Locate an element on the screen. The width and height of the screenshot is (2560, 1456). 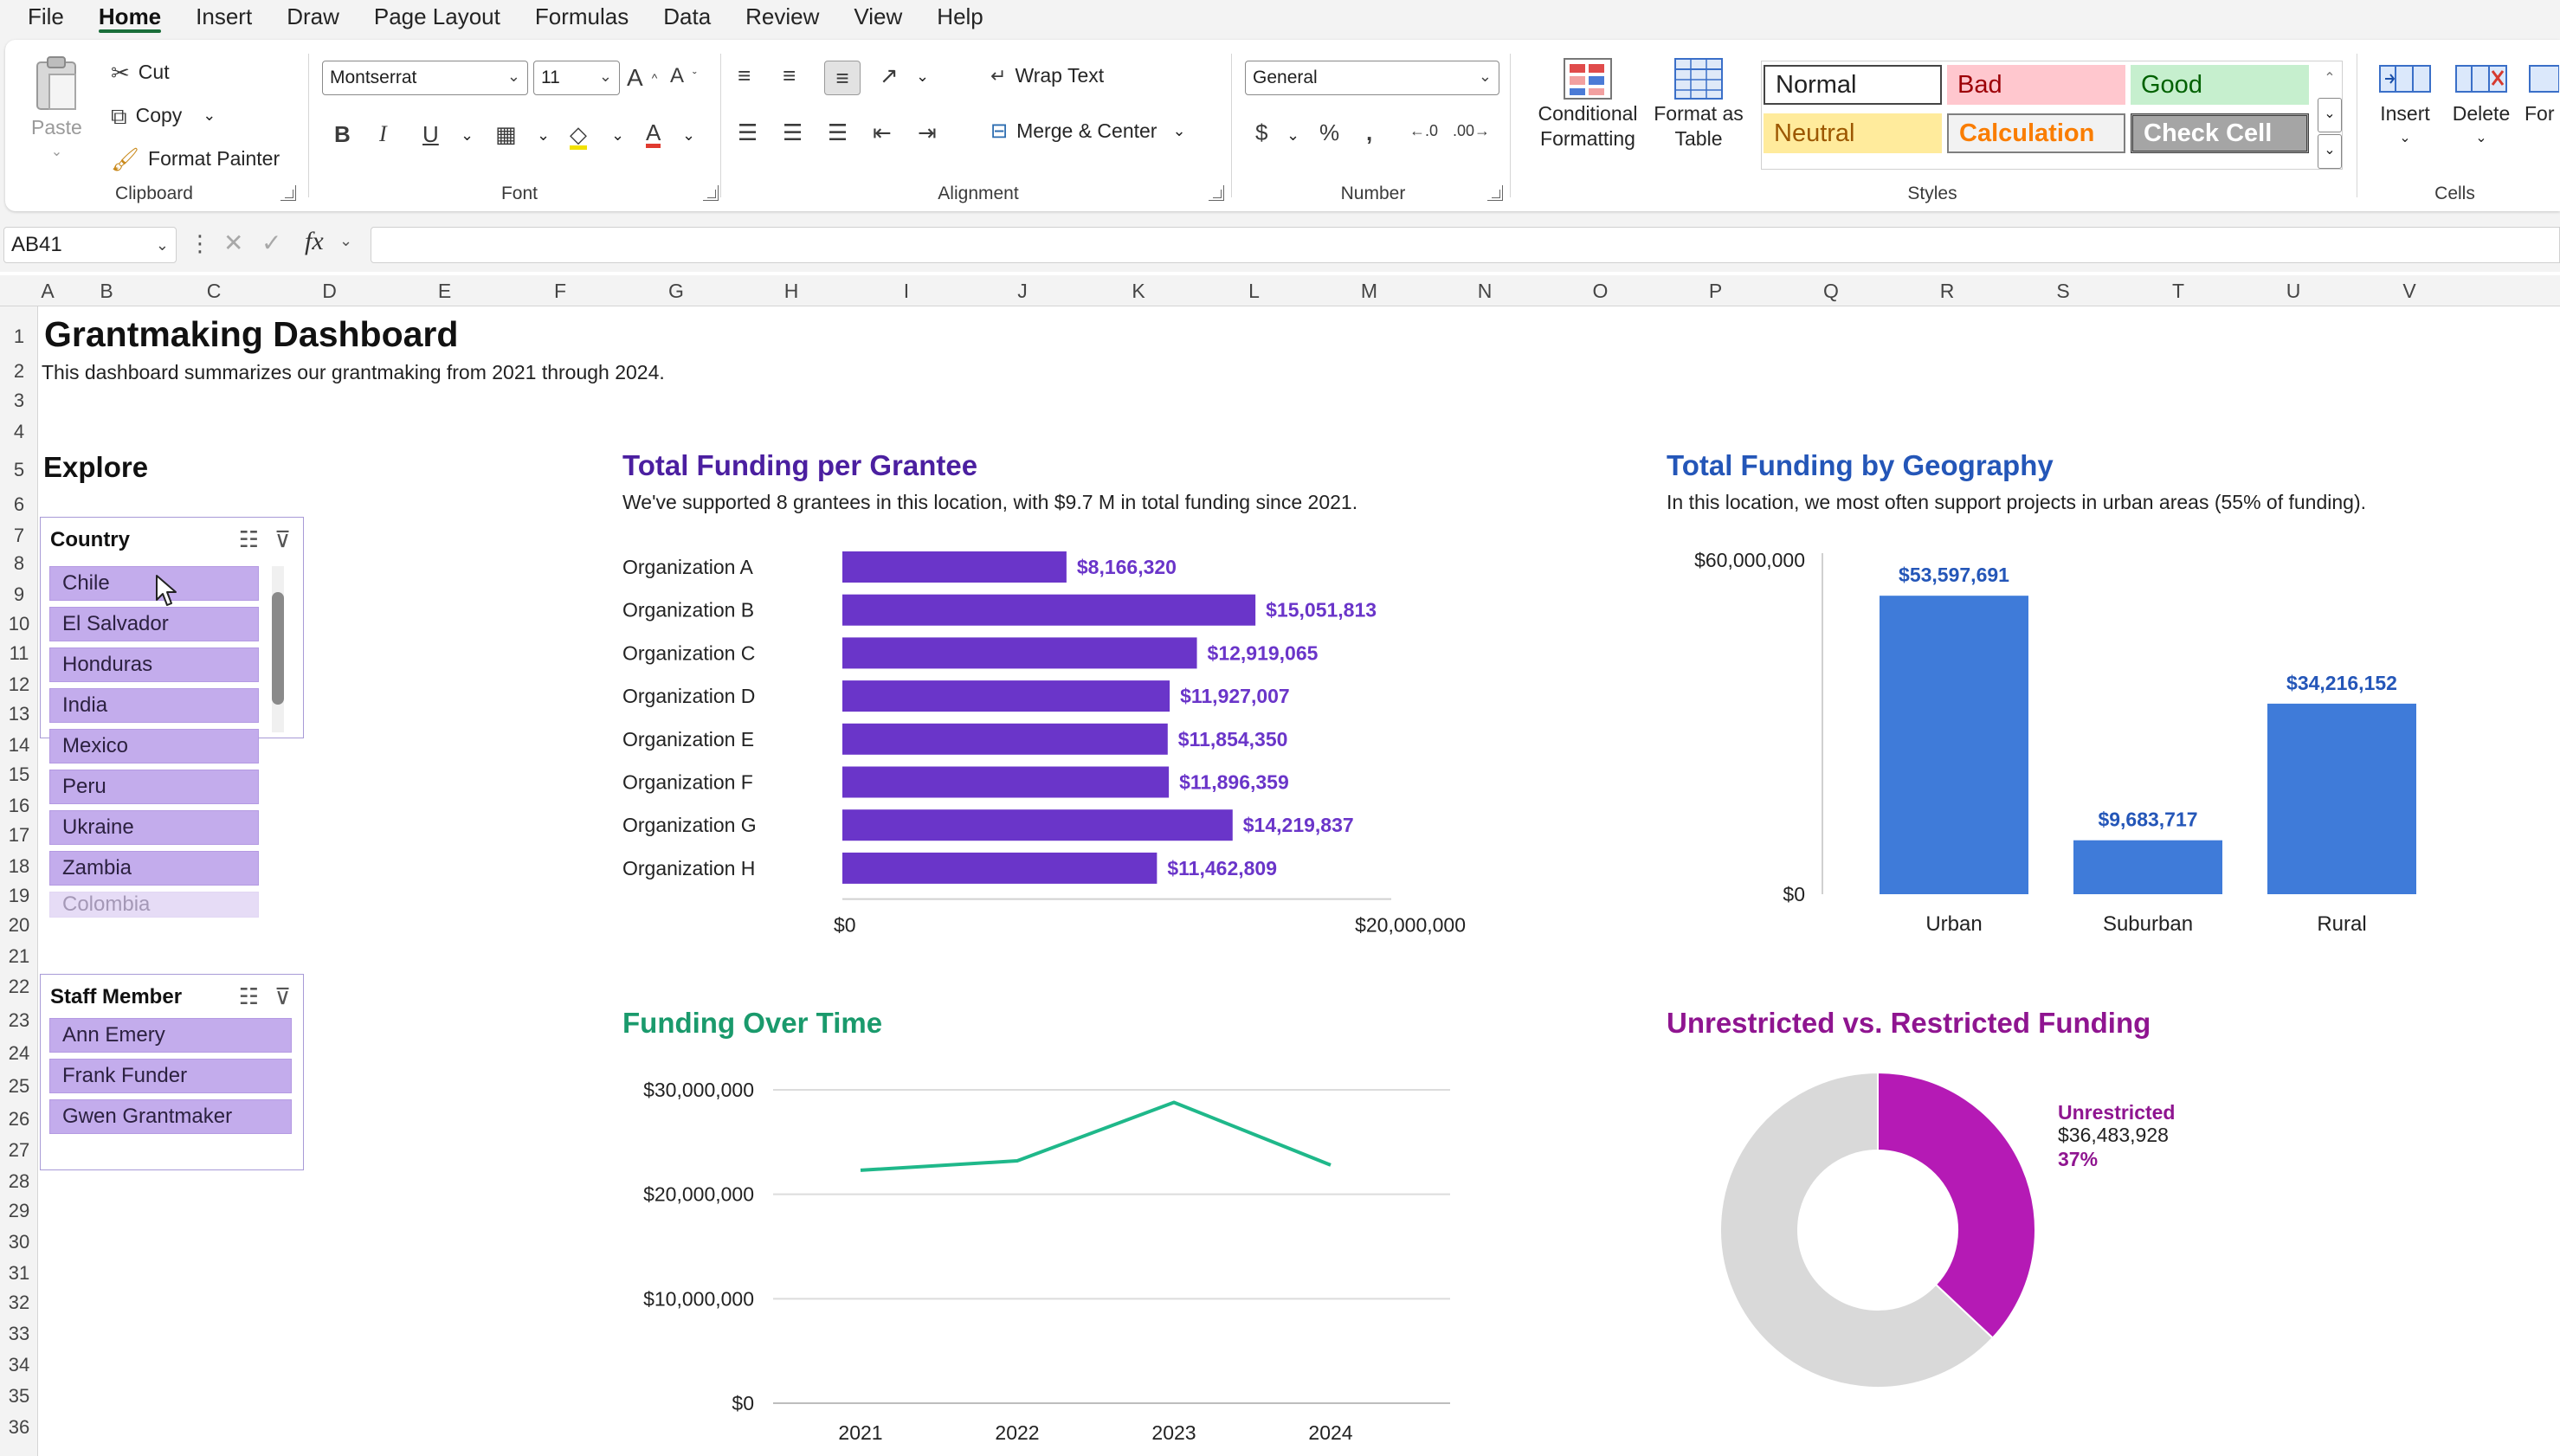
row-header: 19 is located at coordinates (19, 895).